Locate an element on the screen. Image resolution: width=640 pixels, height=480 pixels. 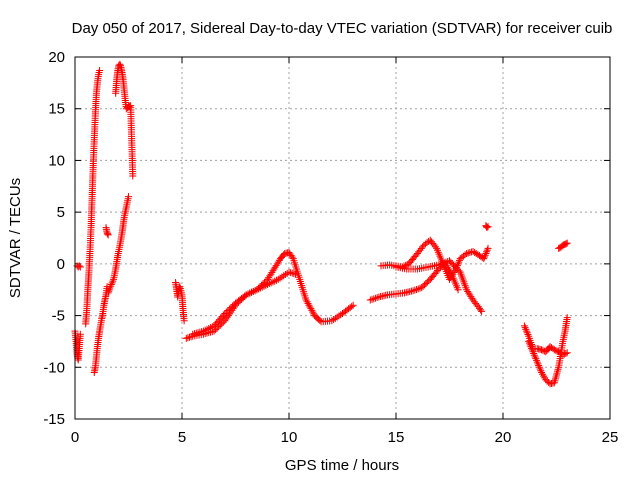
series-seg-f is located at coordinates (124, 120).